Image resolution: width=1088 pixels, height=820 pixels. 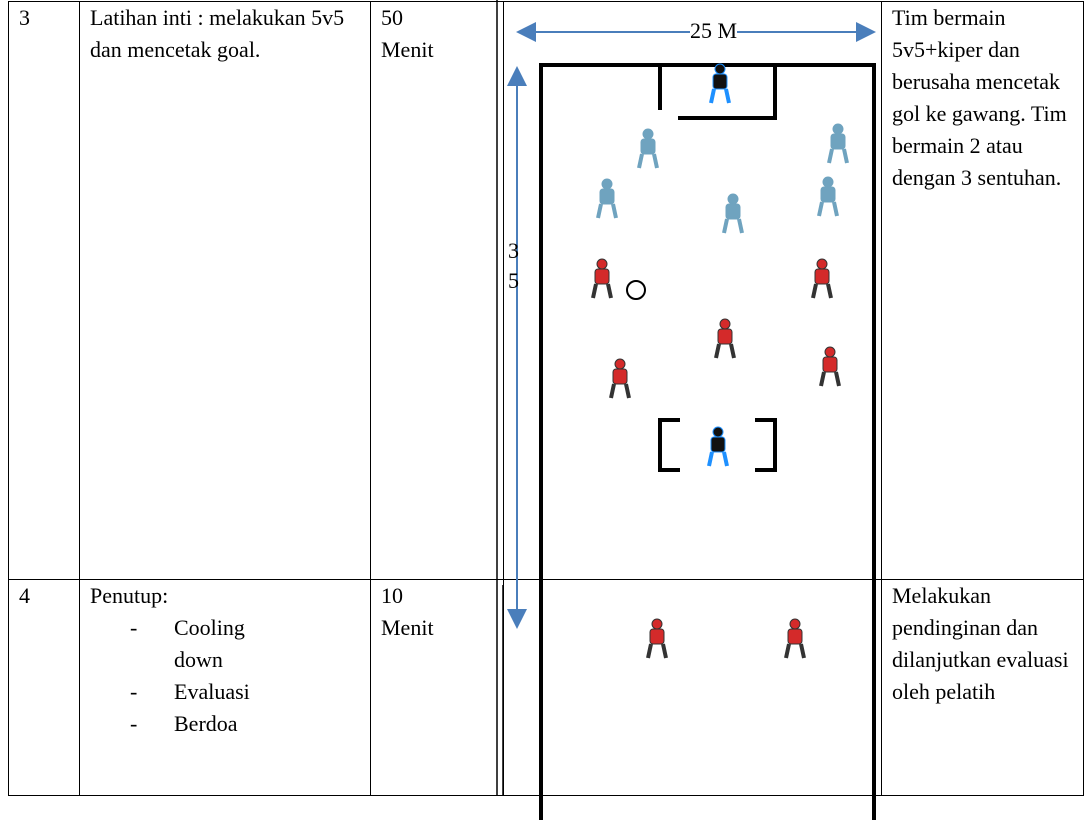 What do you see at coordinates (212, 724) in the screenshot?
I see `list-item: Berdoa` at bounding box center [212, 724].